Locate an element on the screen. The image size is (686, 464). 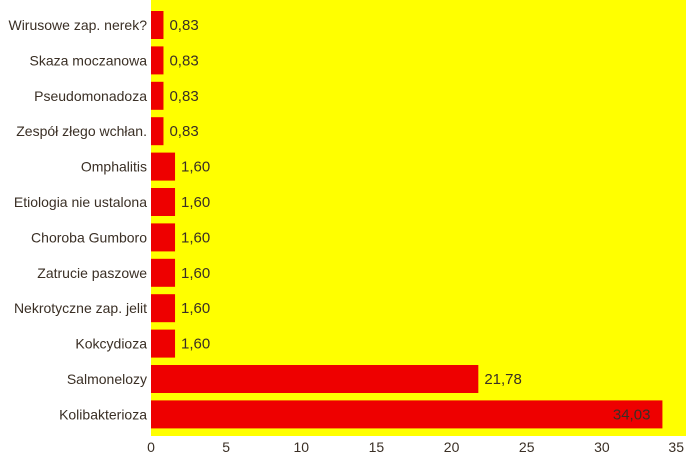
x-tick-label: 25 is located at coordinates (527, 447).